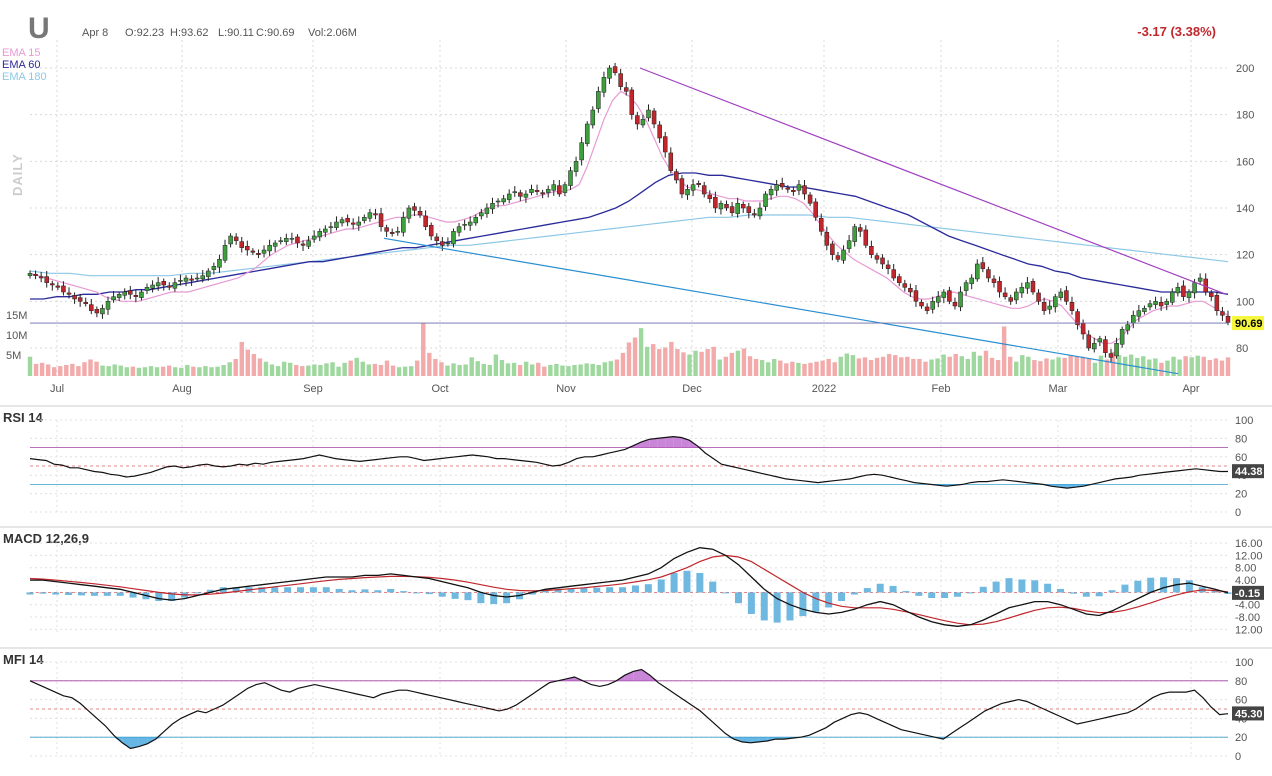 The image size is (1272, 776). Describe the element at coordinates (677, 442) in the screenshot. I see `overbought-fill` at that location.